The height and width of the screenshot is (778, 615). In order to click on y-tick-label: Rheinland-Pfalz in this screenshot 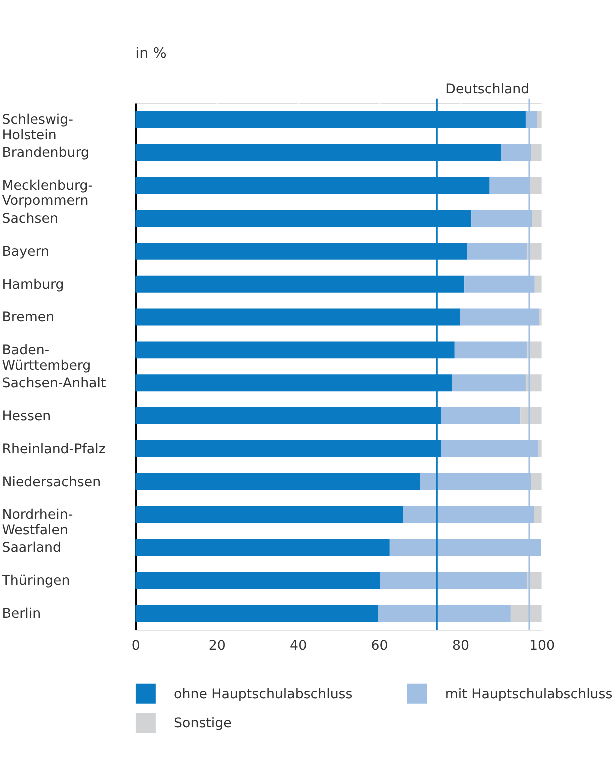, I will do `click(54, 450)`.